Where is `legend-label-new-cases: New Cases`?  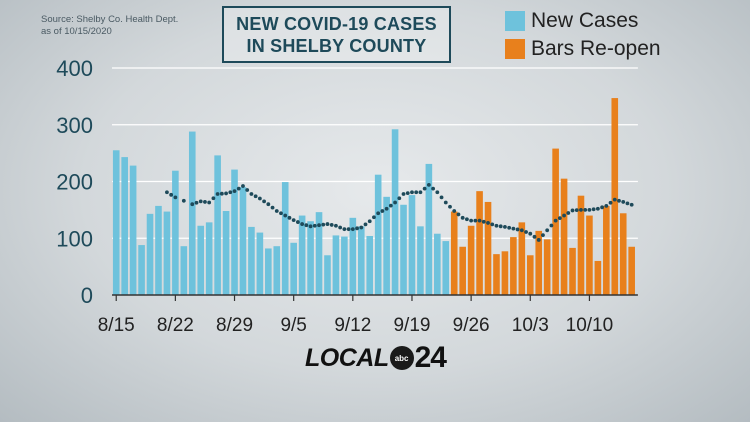
legend-label-new-cases: New Cases is located at coordinates (585, 20).